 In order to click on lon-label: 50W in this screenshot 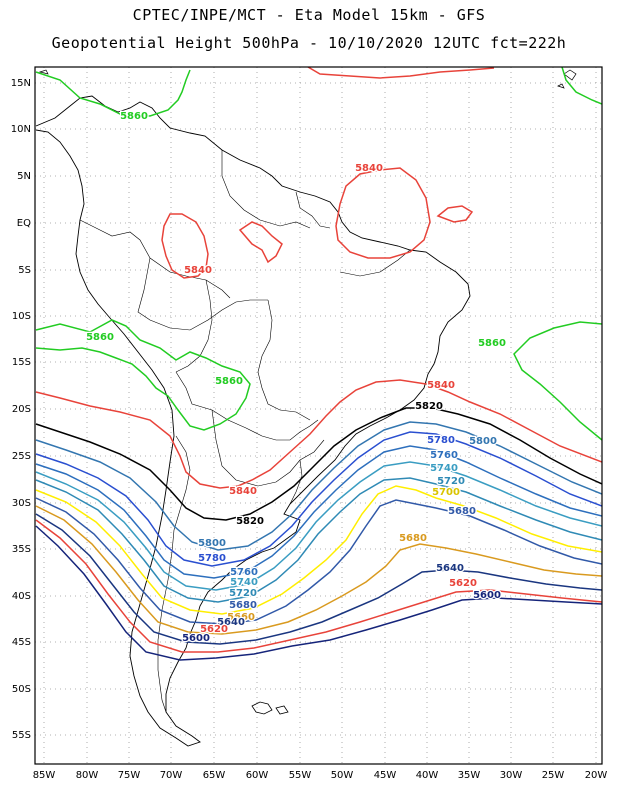, I will do `click(342, 775)`.